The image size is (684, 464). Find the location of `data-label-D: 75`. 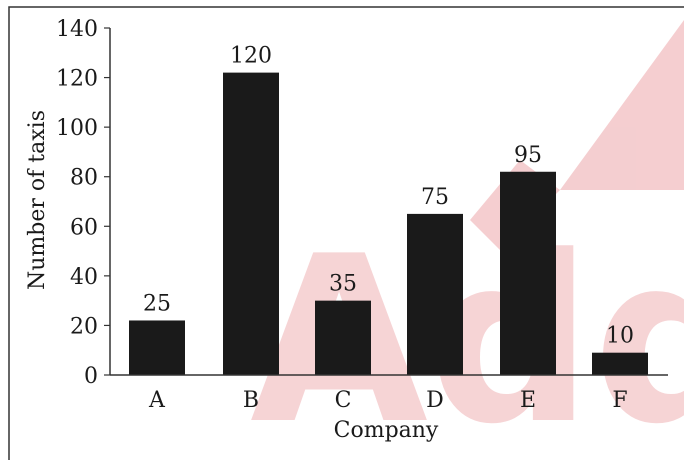

data-label-D: 75 is located at coordinates (435, 197).